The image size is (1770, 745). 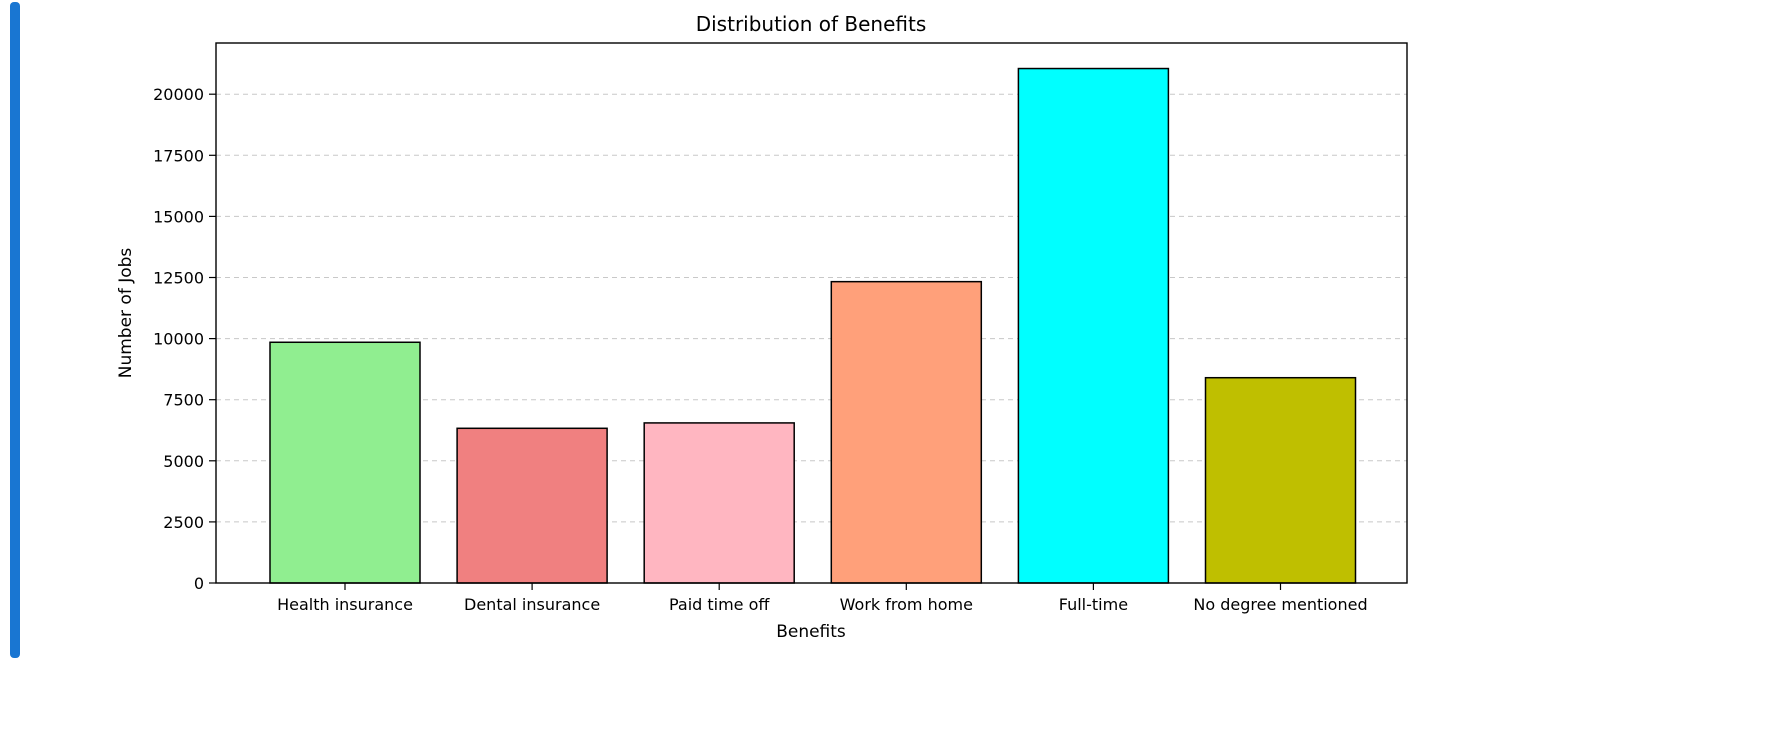 I want to click on y-axis-label: Number of Jobs, so click(x=126, y=313).